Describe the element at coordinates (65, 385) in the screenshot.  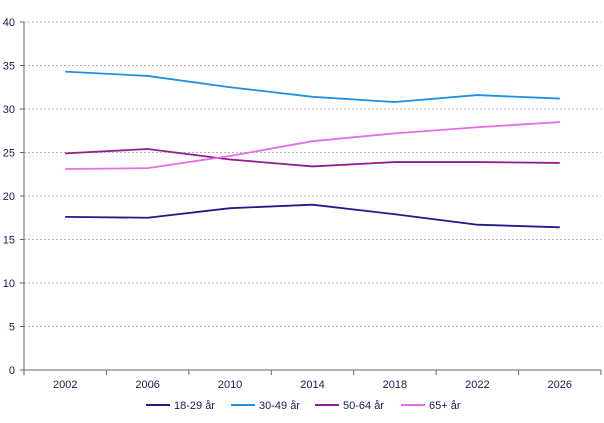
I see `x-tick-label: 2002` at that location.